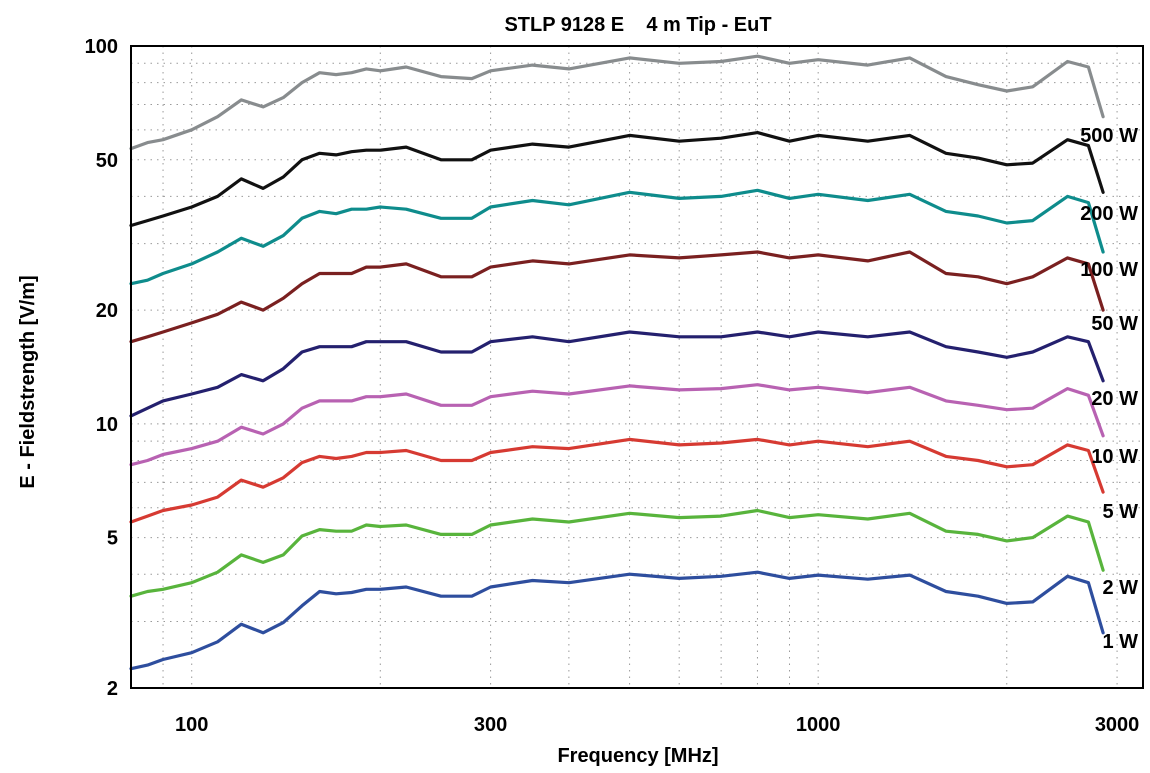 Image resolution: width=1150 pixels, height=773 pixels. Describe the element at coordinates (818, 725) in the screenshot. I see `x-tick-label: 1000` at that location.